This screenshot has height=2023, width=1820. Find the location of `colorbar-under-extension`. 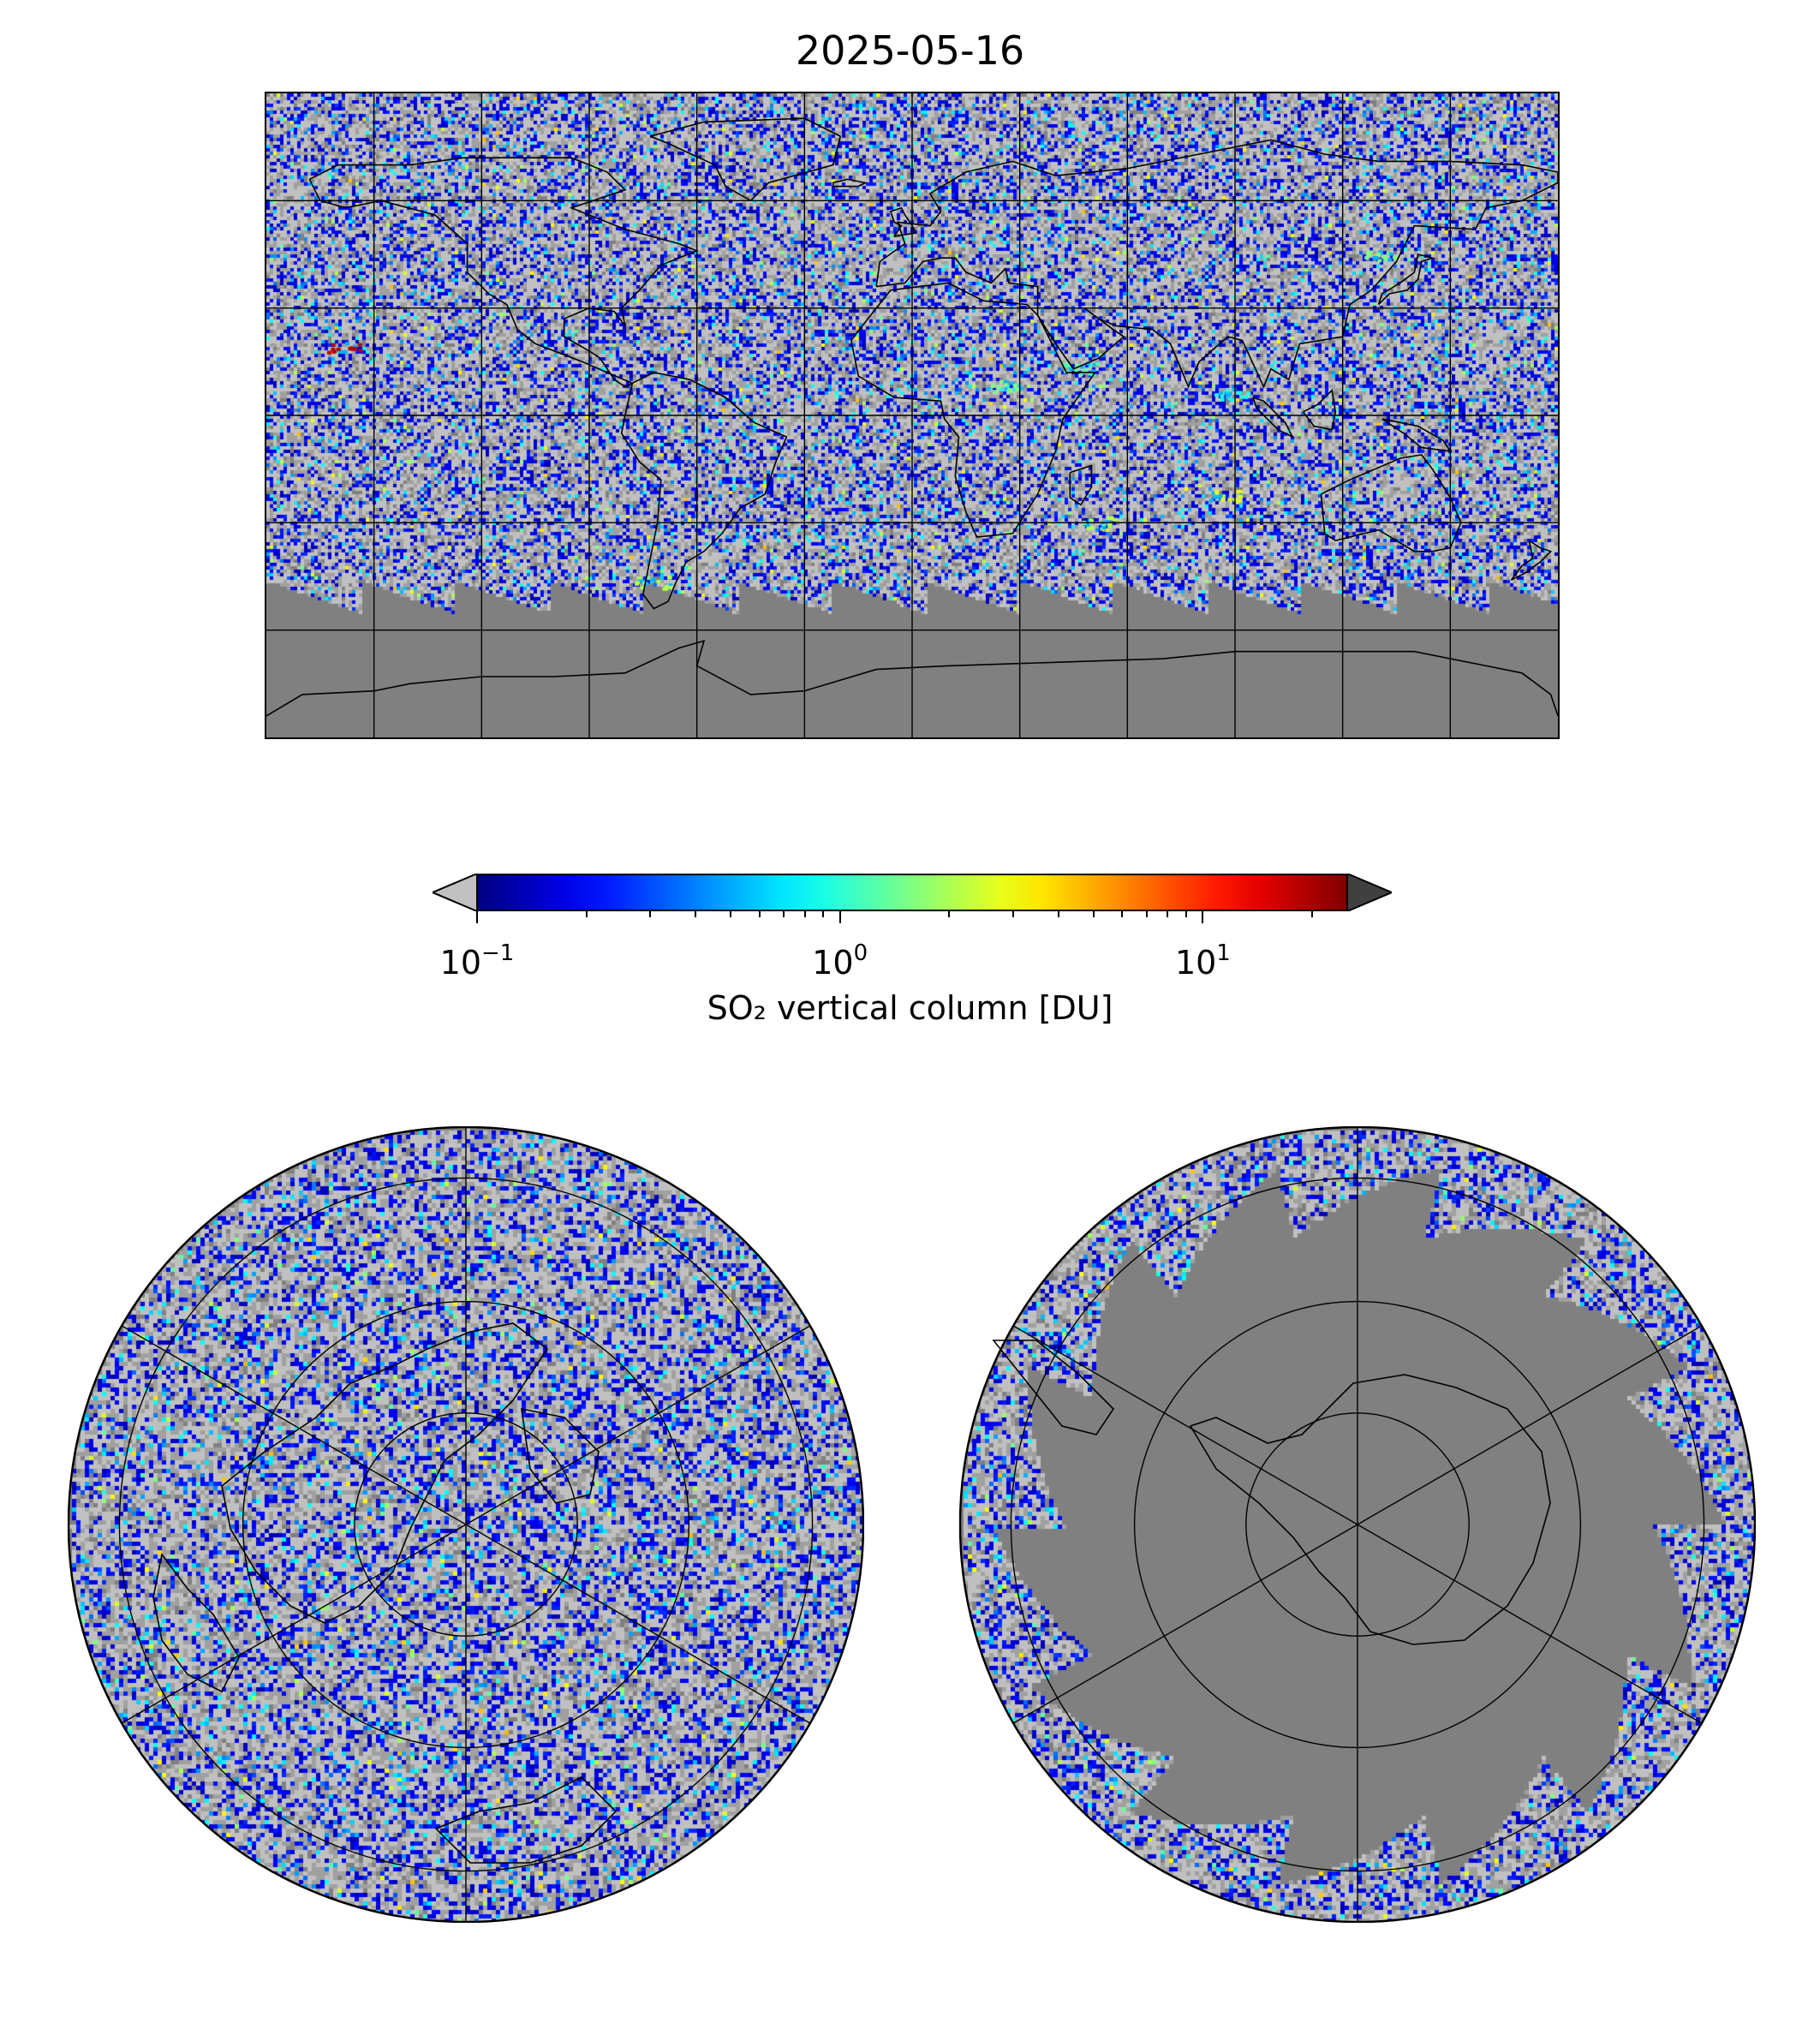

colorbar-under-extension is located at coordinates (455, 892).